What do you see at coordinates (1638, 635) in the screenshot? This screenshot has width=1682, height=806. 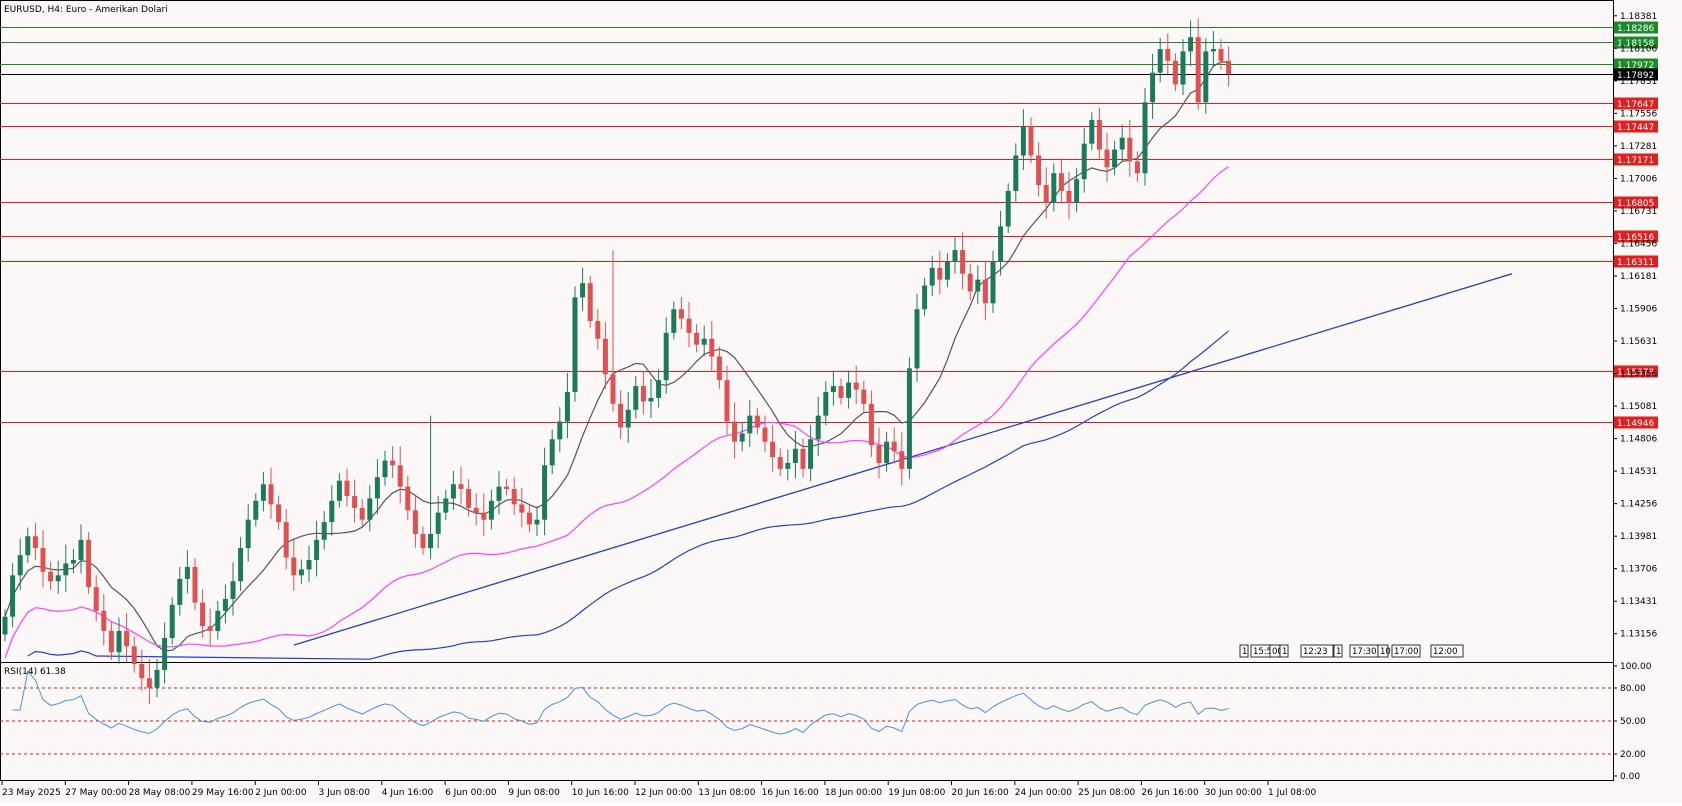 I see `y-tick-label: 1.13156` at bounding box center [1638, 635].